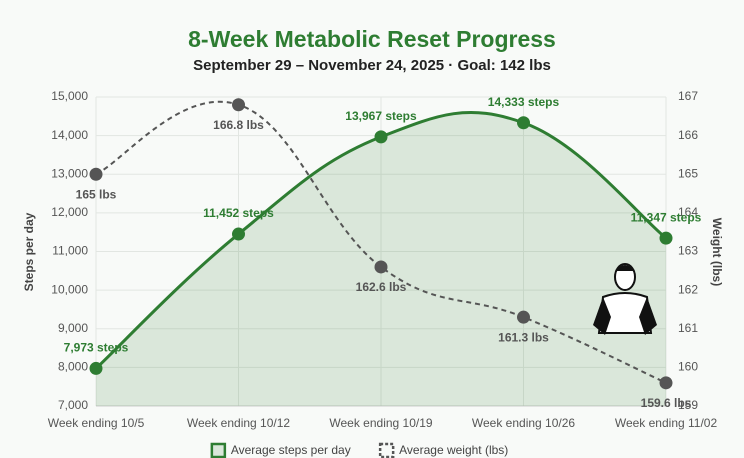 The width and height of the screenshot is (744, 458). Describe the element at coordinates (381, 116) in the screenshot. I see `data-label: 13,967 steps` at that location.